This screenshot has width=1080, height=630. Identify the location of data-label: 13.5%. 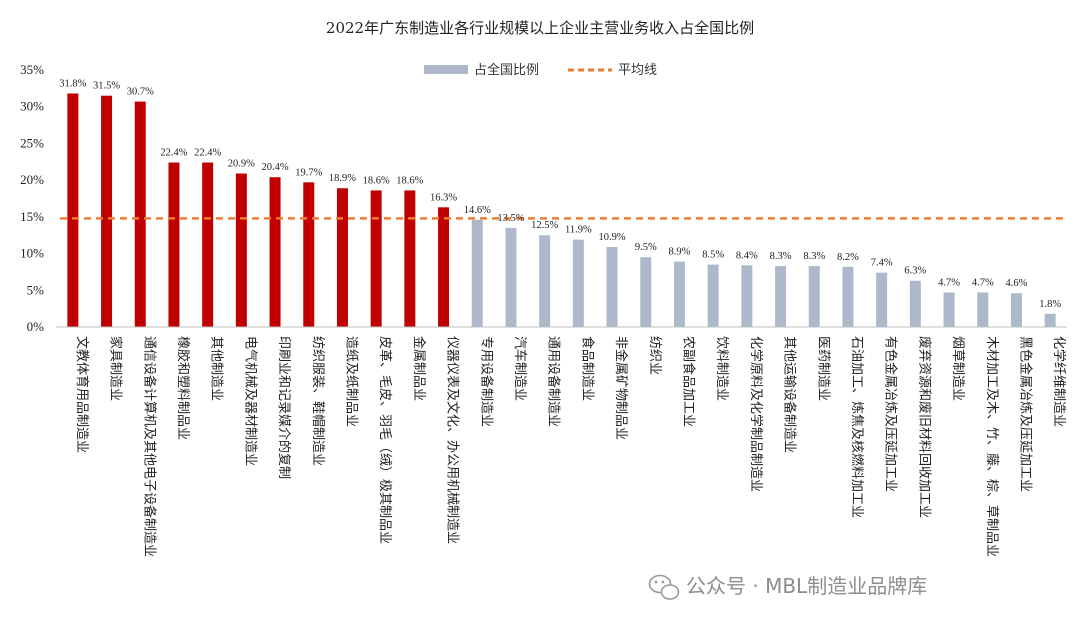
(510, 218).